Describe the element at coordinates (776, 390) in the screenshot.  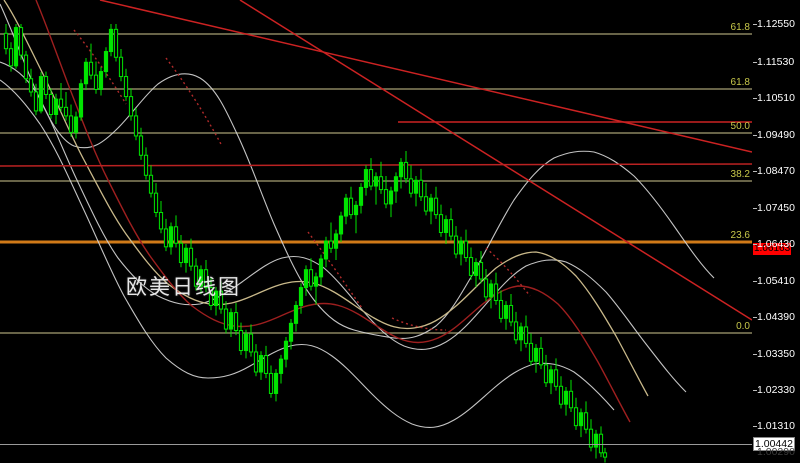
I see `price-axis-label: 1.02330` at that location.